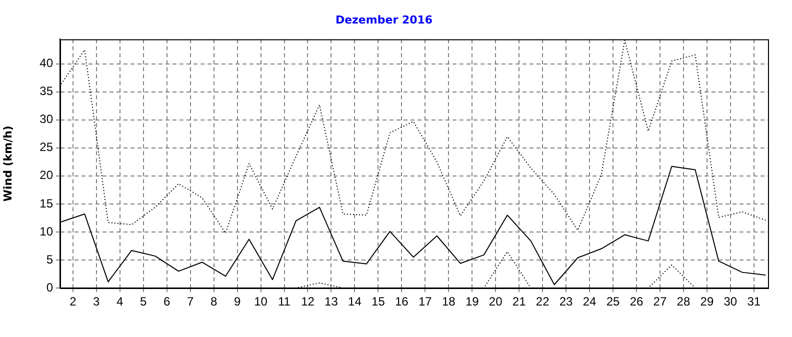 This screenshot has width=792, height=337. I want to click on x-tick-label: 2, so click(73, 301).